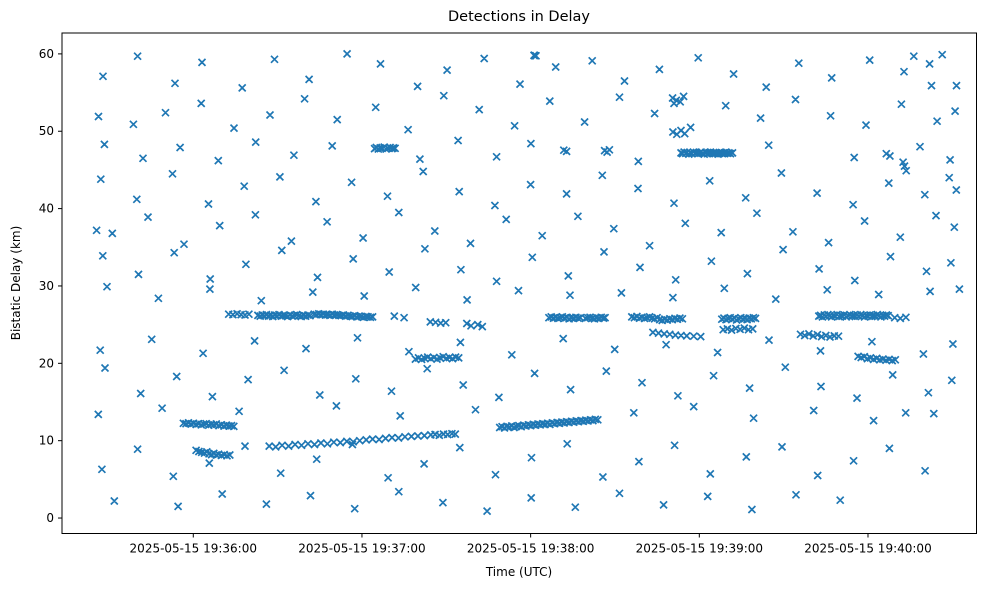 This screenshot has height=590, width=989. I want to click on y-tick-label: 30, so click(46, 286).